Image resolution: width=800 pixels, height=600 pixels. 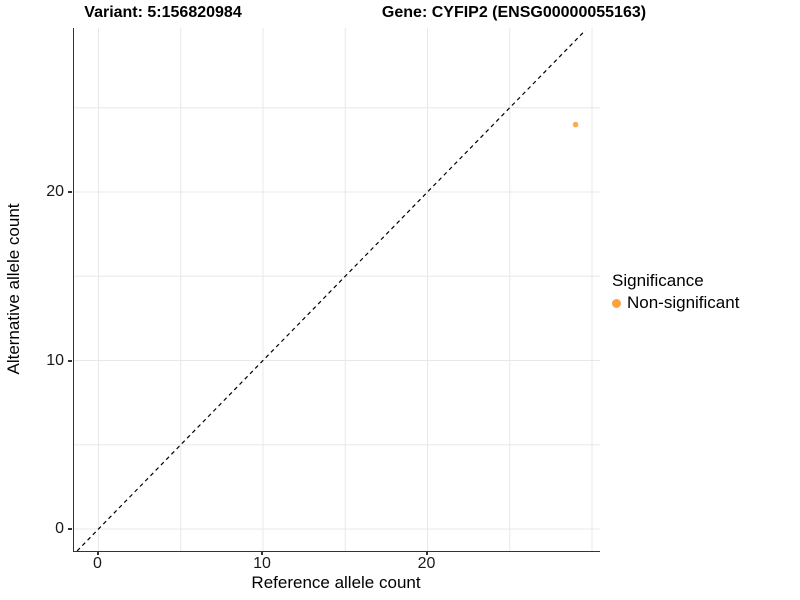 I want to click on legend: Significance Non-significant, so click(x=675, y=292).